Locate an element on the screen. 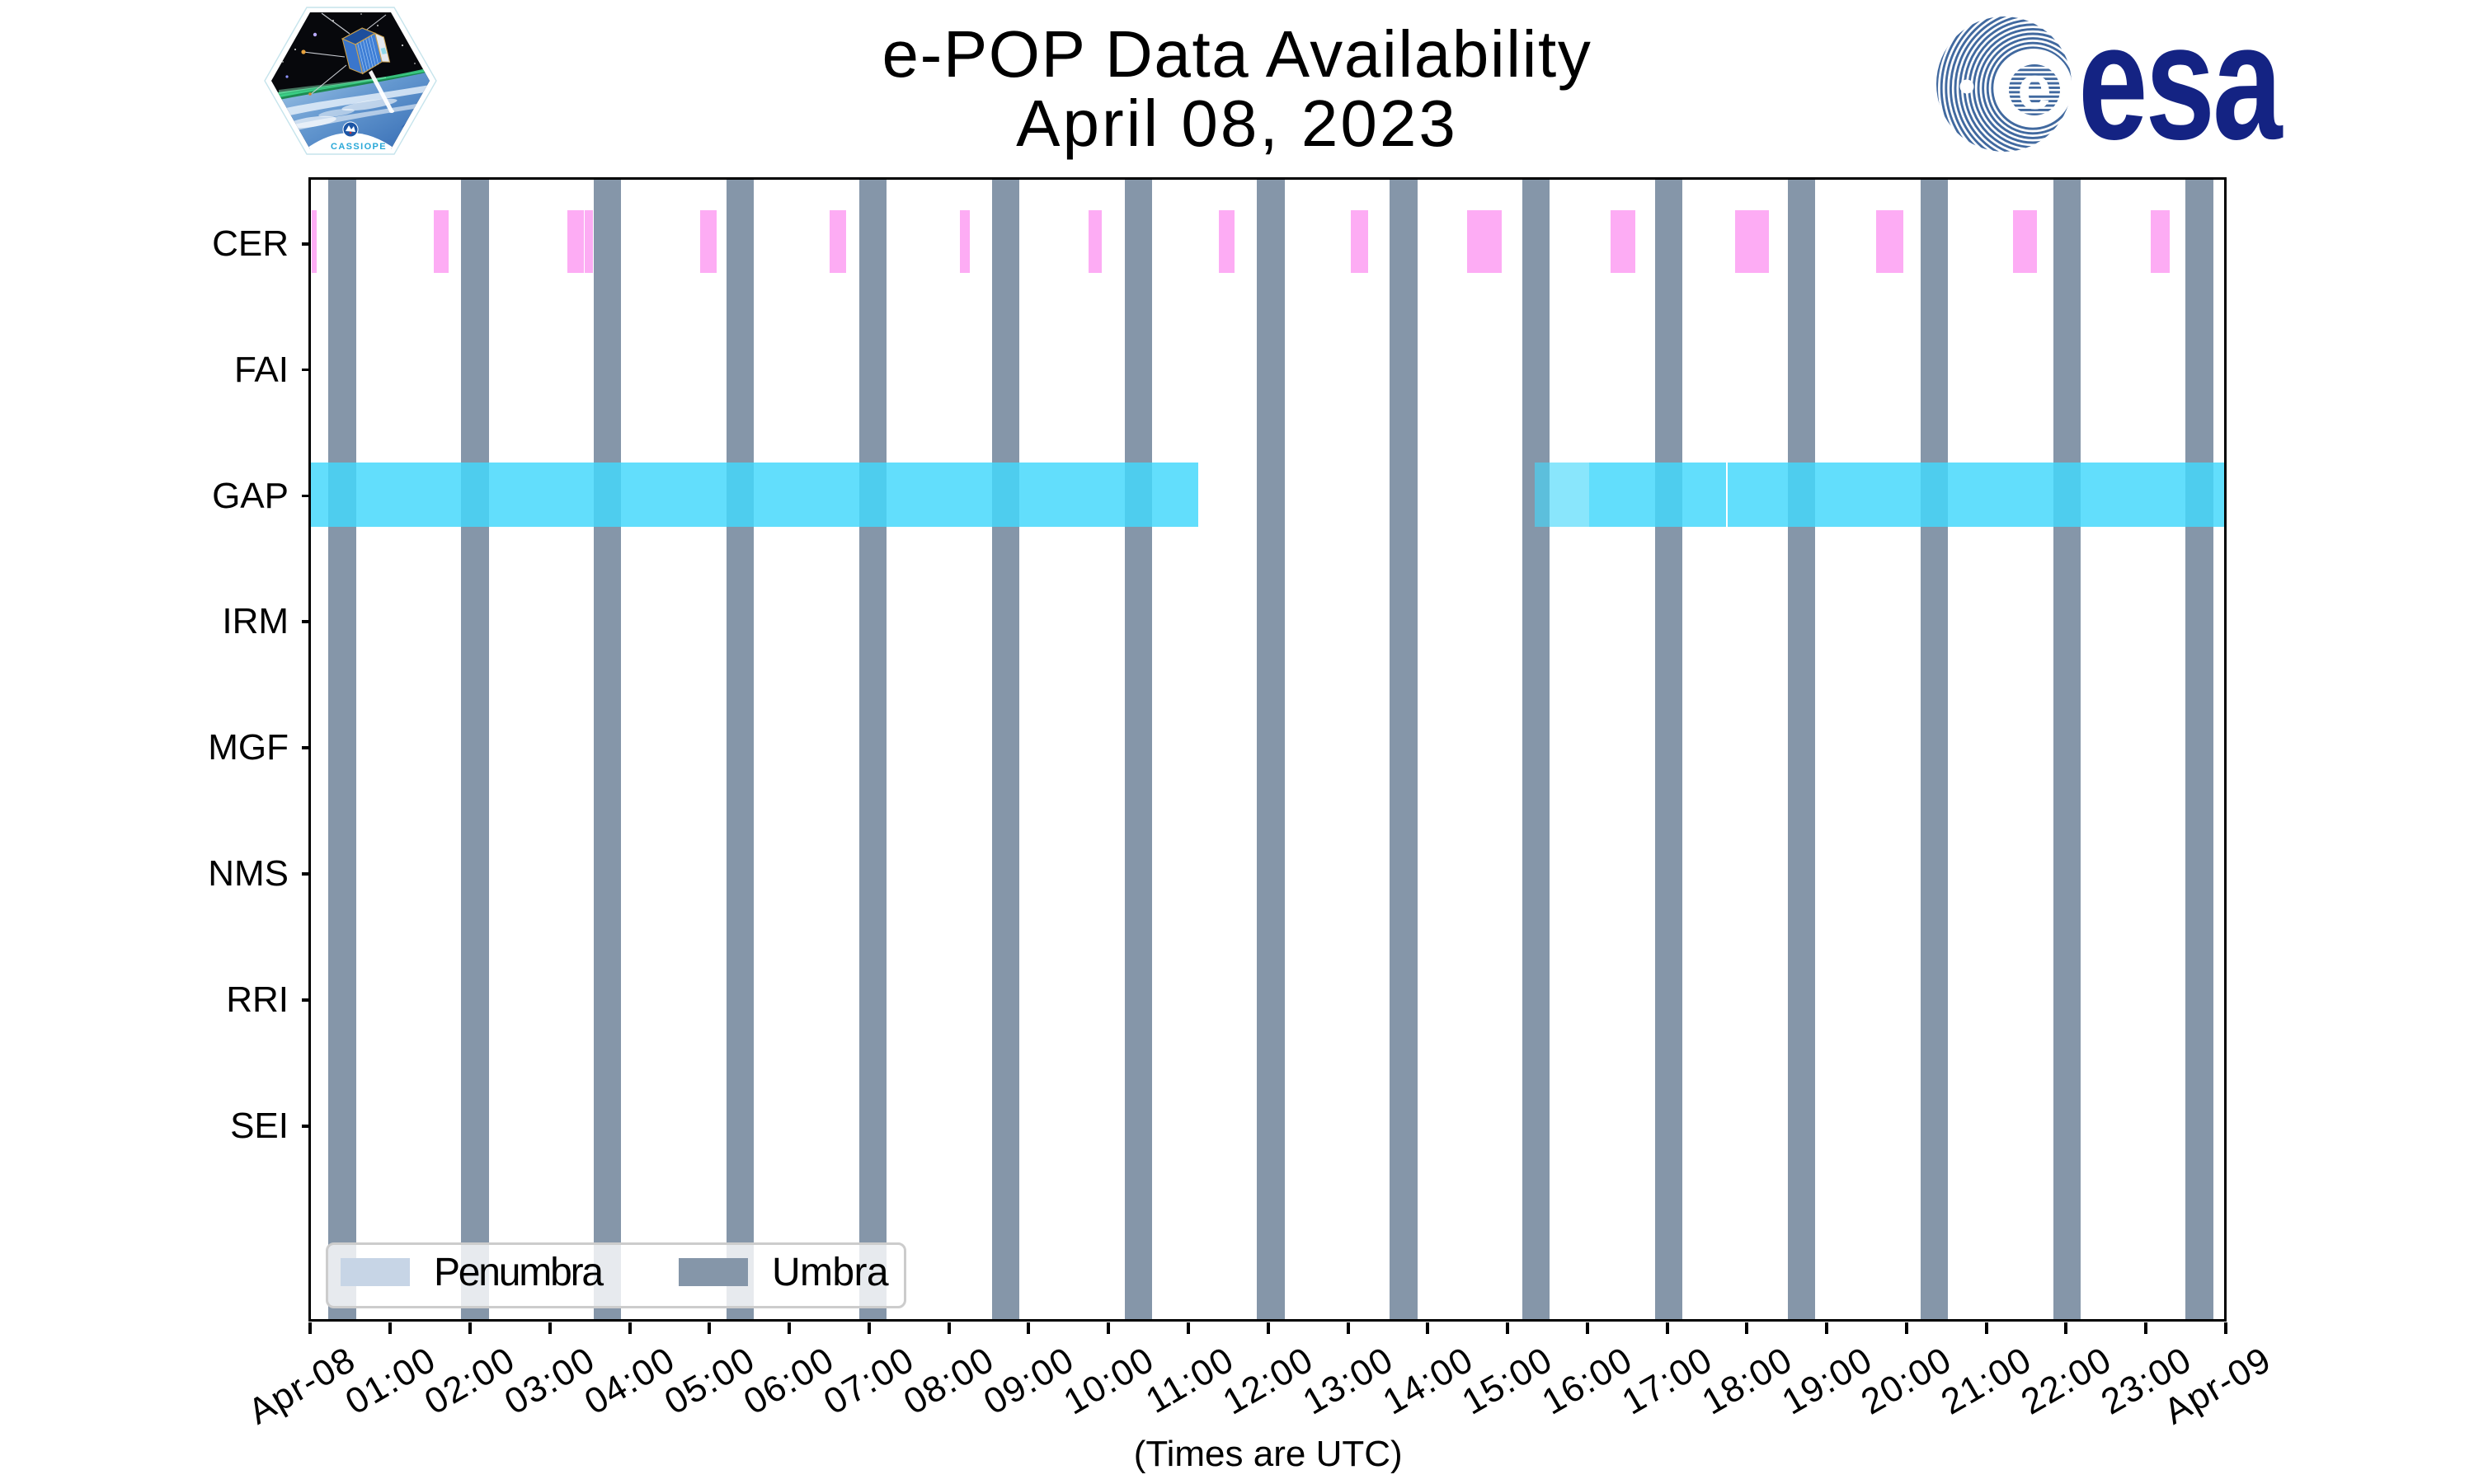 Image resolution: width=2474 pixels, height=1484 pixels. svg-text: esa is located at coordinates (2181, 86).